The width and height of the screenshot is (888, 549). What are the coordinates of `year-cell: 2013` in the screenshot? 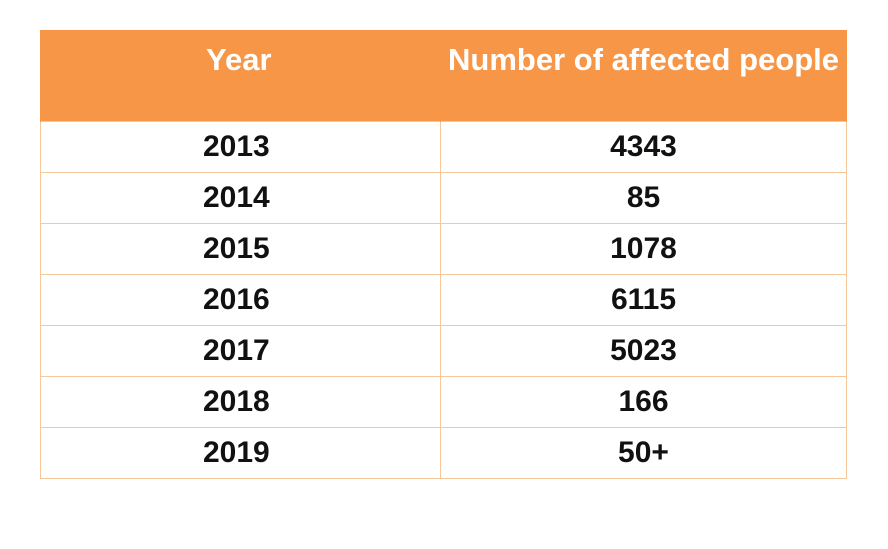 It's located at (240, 146).